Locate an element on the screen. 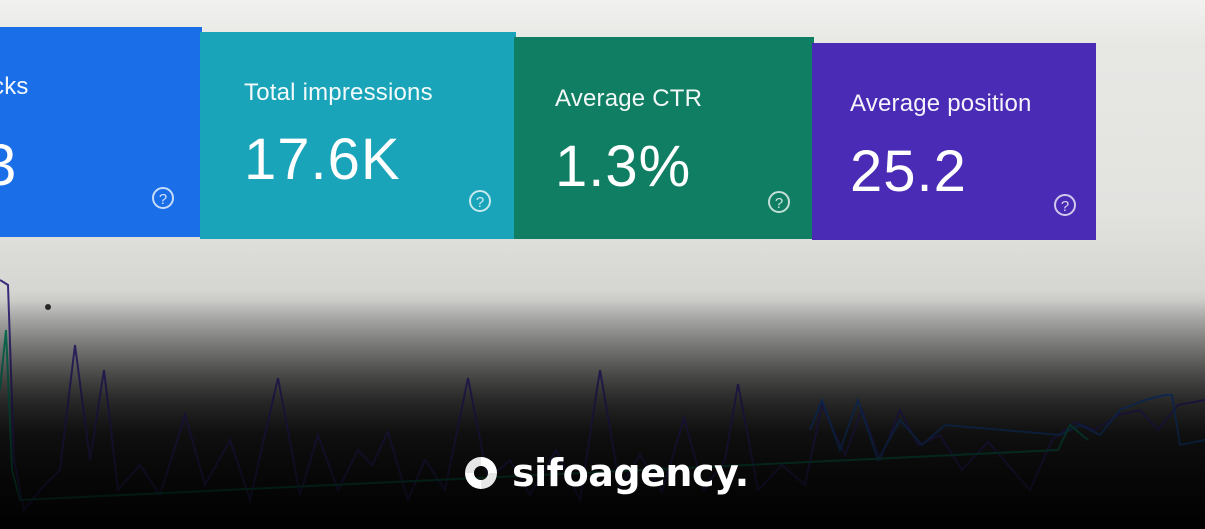 This screenshot has height=529, width=1205. brand-logo: sifoagency. is located at coordinates (604, 473).